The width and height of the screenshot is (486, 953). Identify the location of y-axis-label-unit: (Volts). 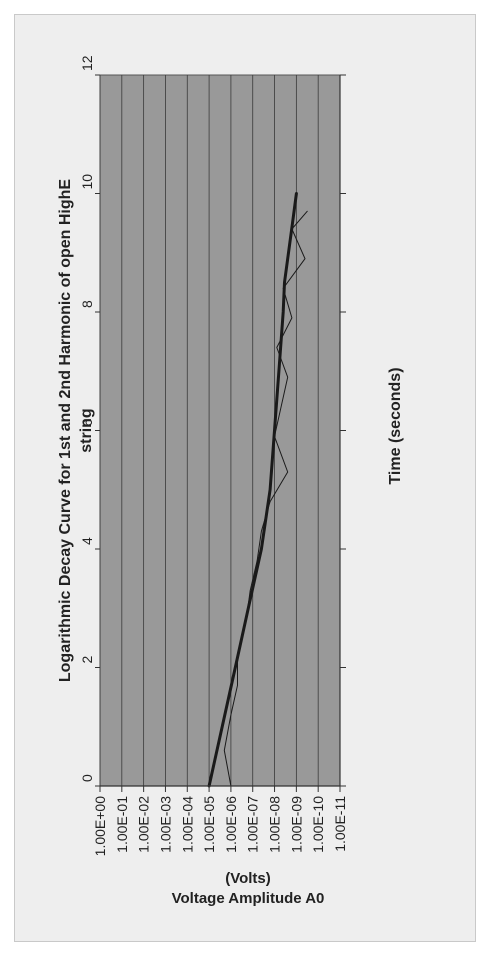
(248, 878).